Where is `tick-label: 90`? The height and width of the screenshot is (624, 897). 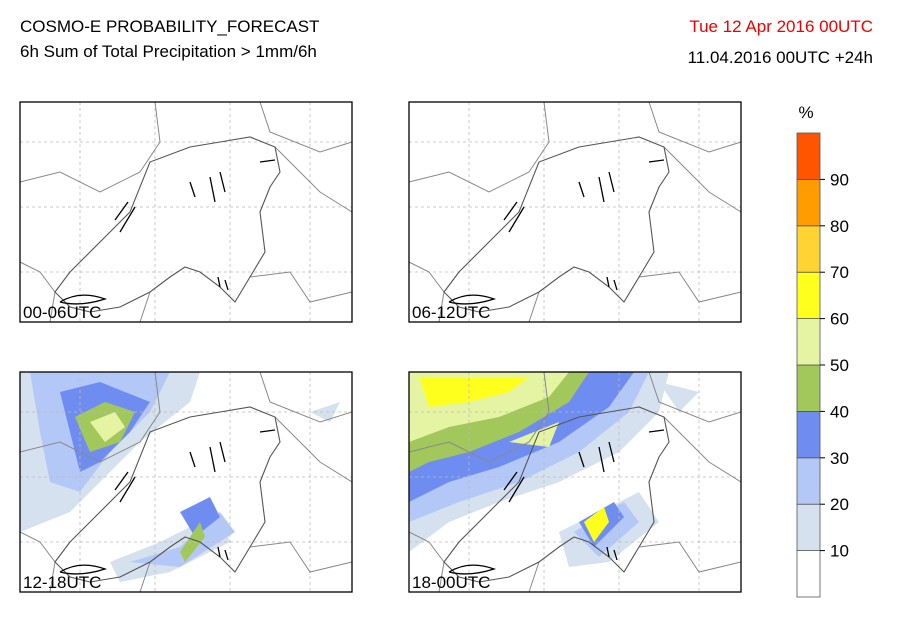 tick-label: 90 is located at coordinates (839, 179).